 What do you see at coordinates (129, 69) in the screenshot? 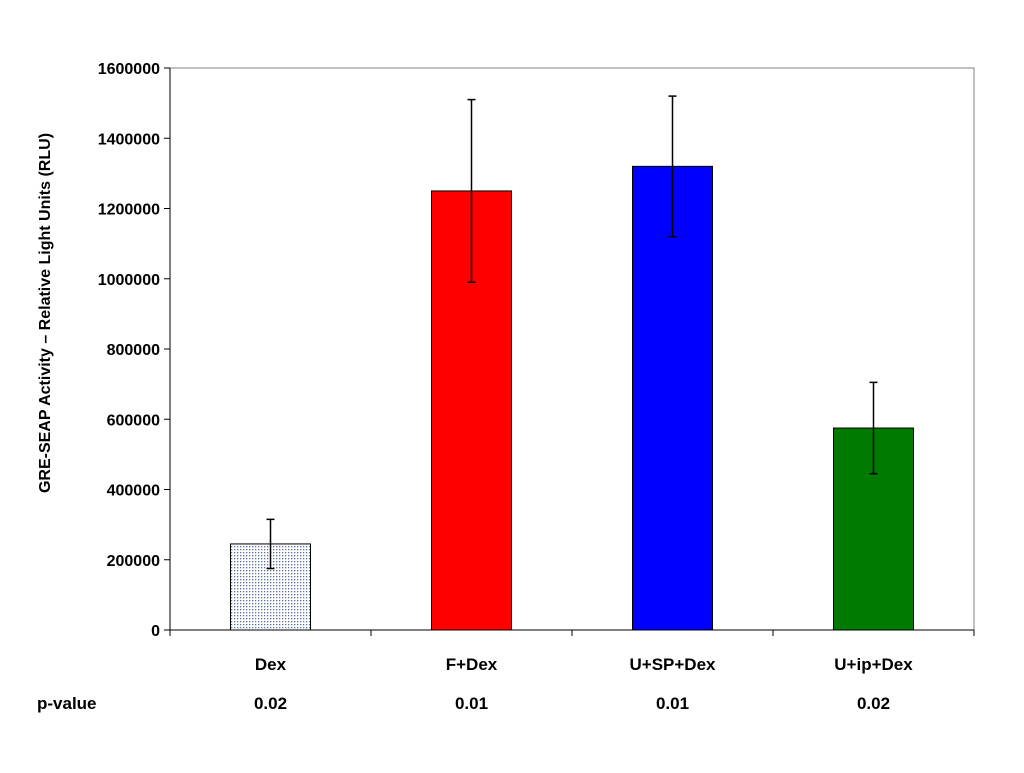
I see `y-tick-label: 1600000` at bounding box center [129, 69].